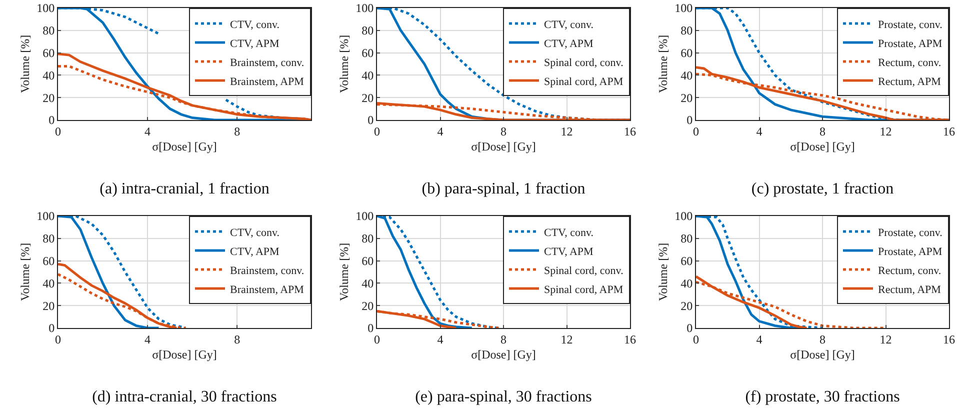  What do you see at coordinates (184, 397) in the screenshot?
I see `text: (d) intra-cranial, 30 fractions` at bounding box center [184, 397].